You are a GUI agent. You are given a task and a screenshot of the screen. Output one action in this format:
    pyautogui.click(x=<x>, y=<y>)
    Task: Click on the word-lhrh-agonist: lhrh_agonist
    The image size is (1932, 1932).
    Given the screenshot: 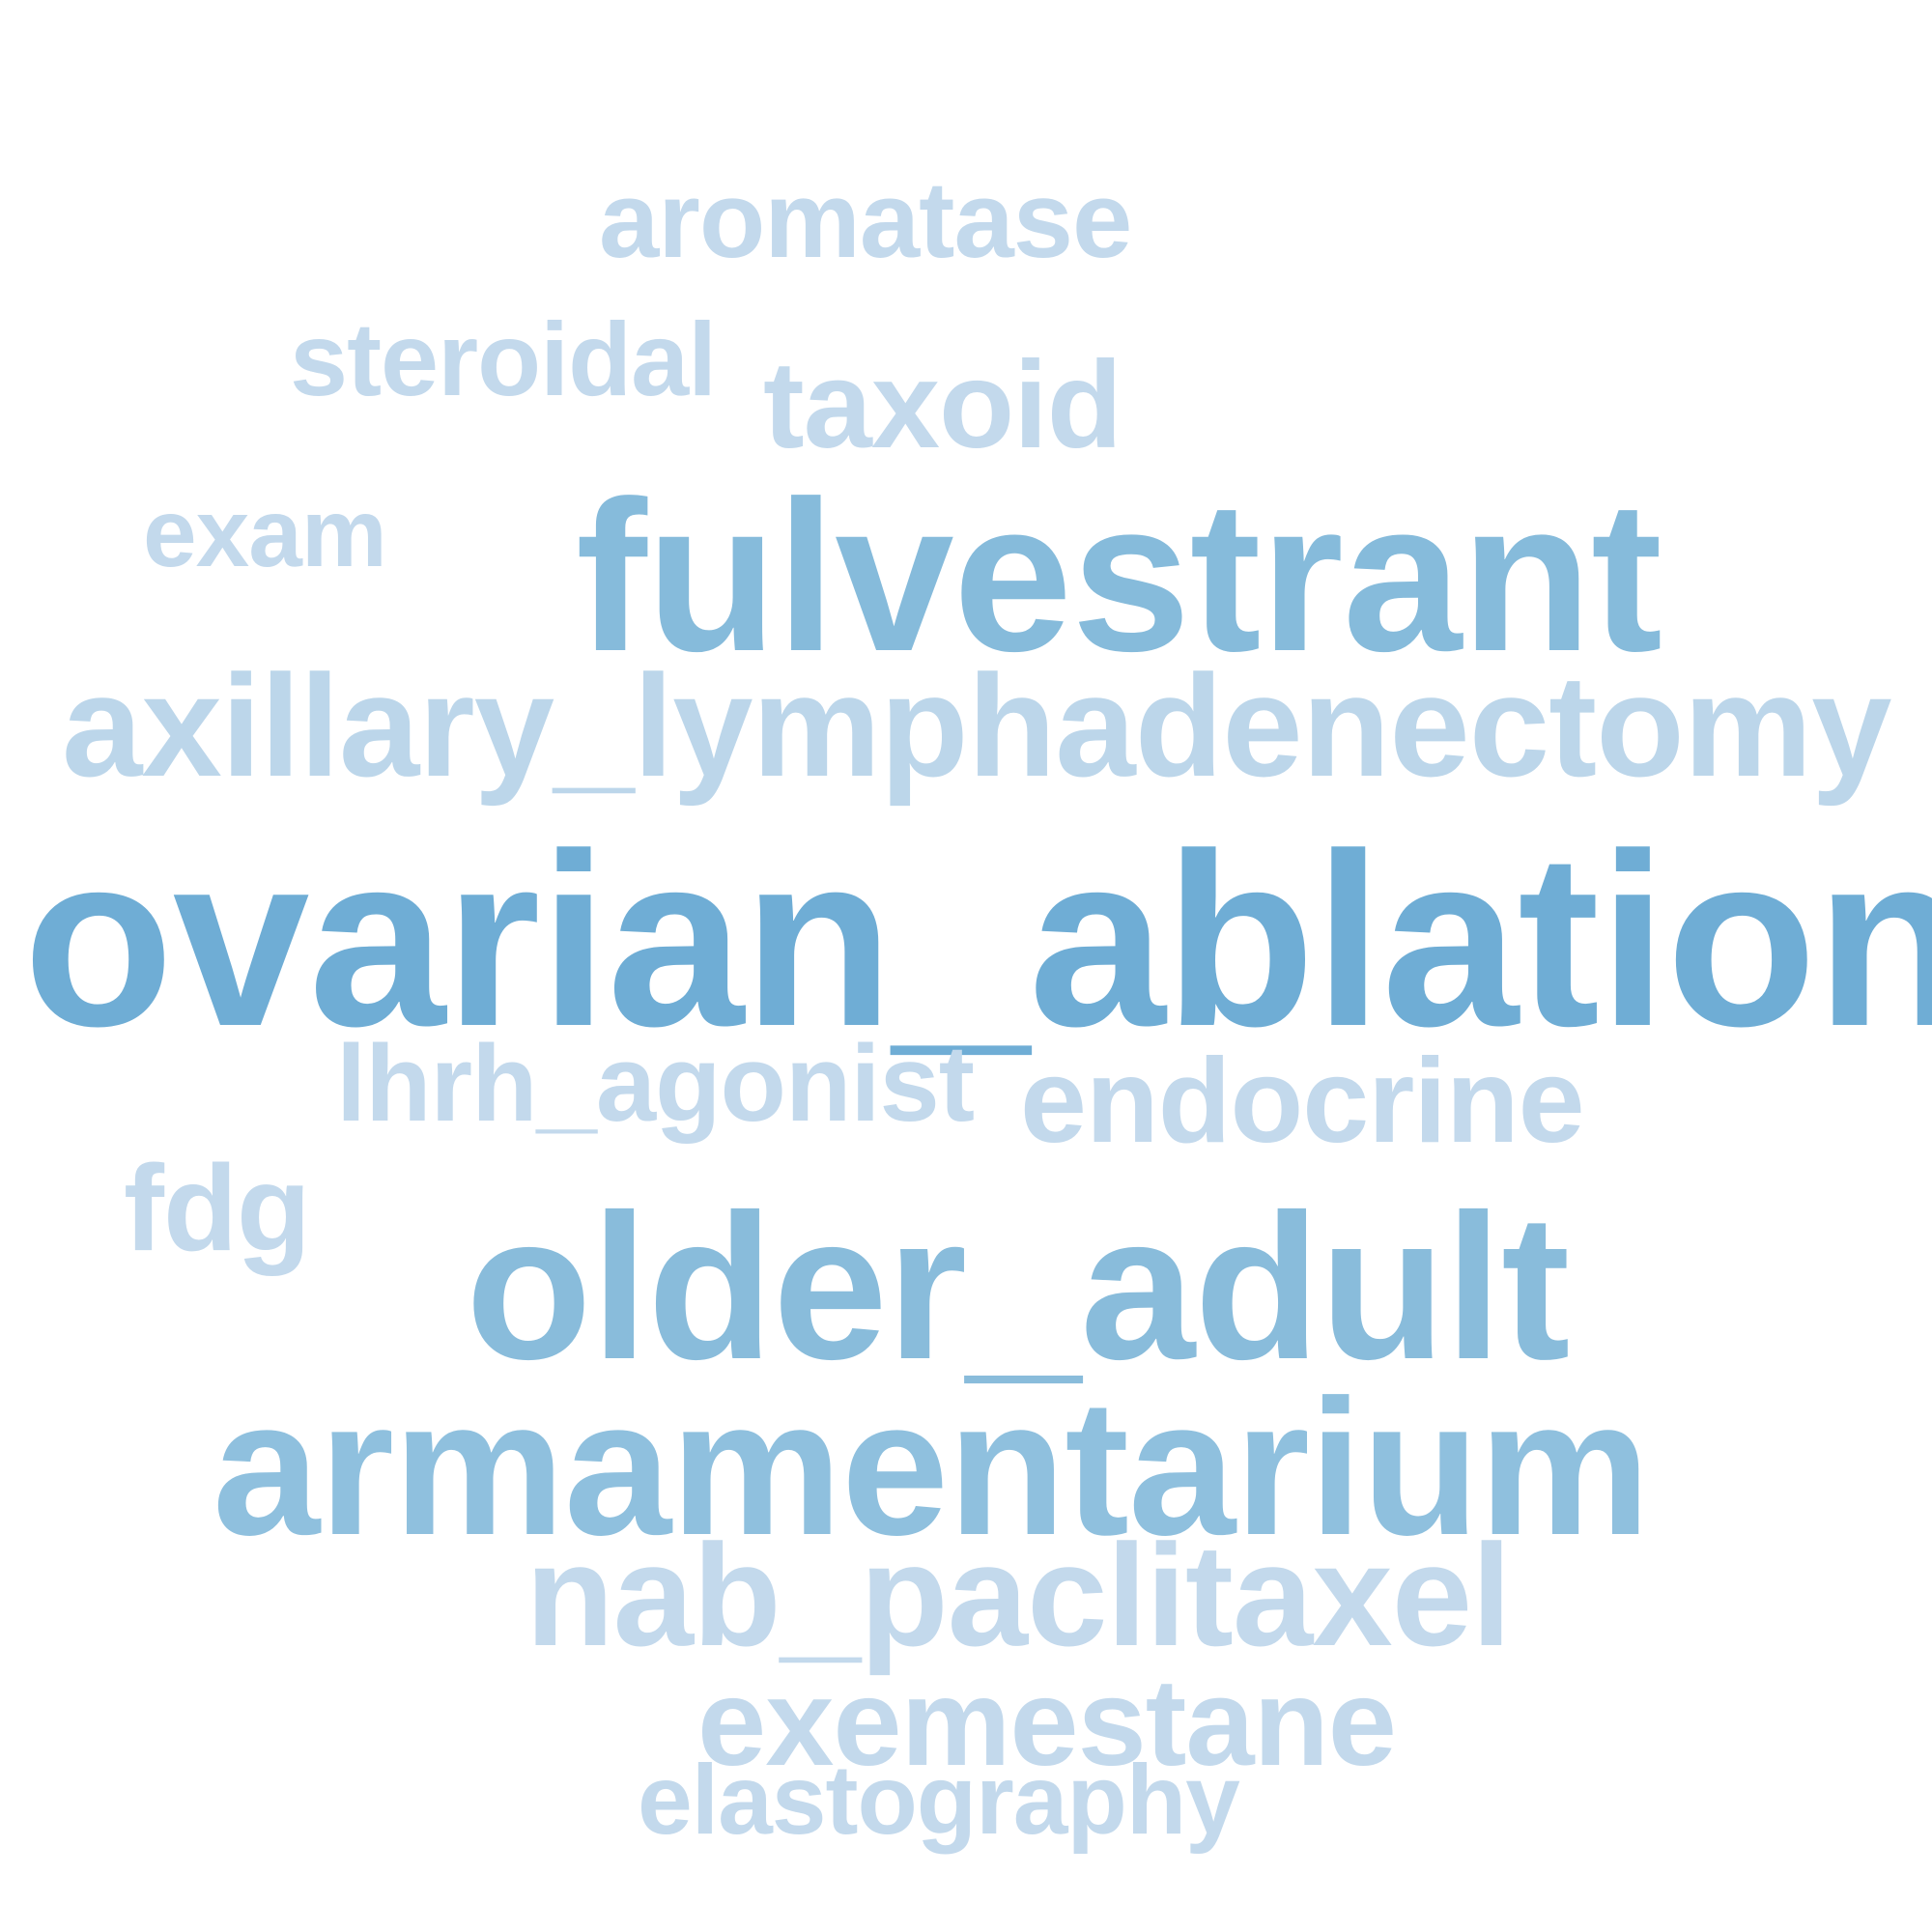 What is the action you would take?
    pyautogui.click(x=655, y=1083)
    